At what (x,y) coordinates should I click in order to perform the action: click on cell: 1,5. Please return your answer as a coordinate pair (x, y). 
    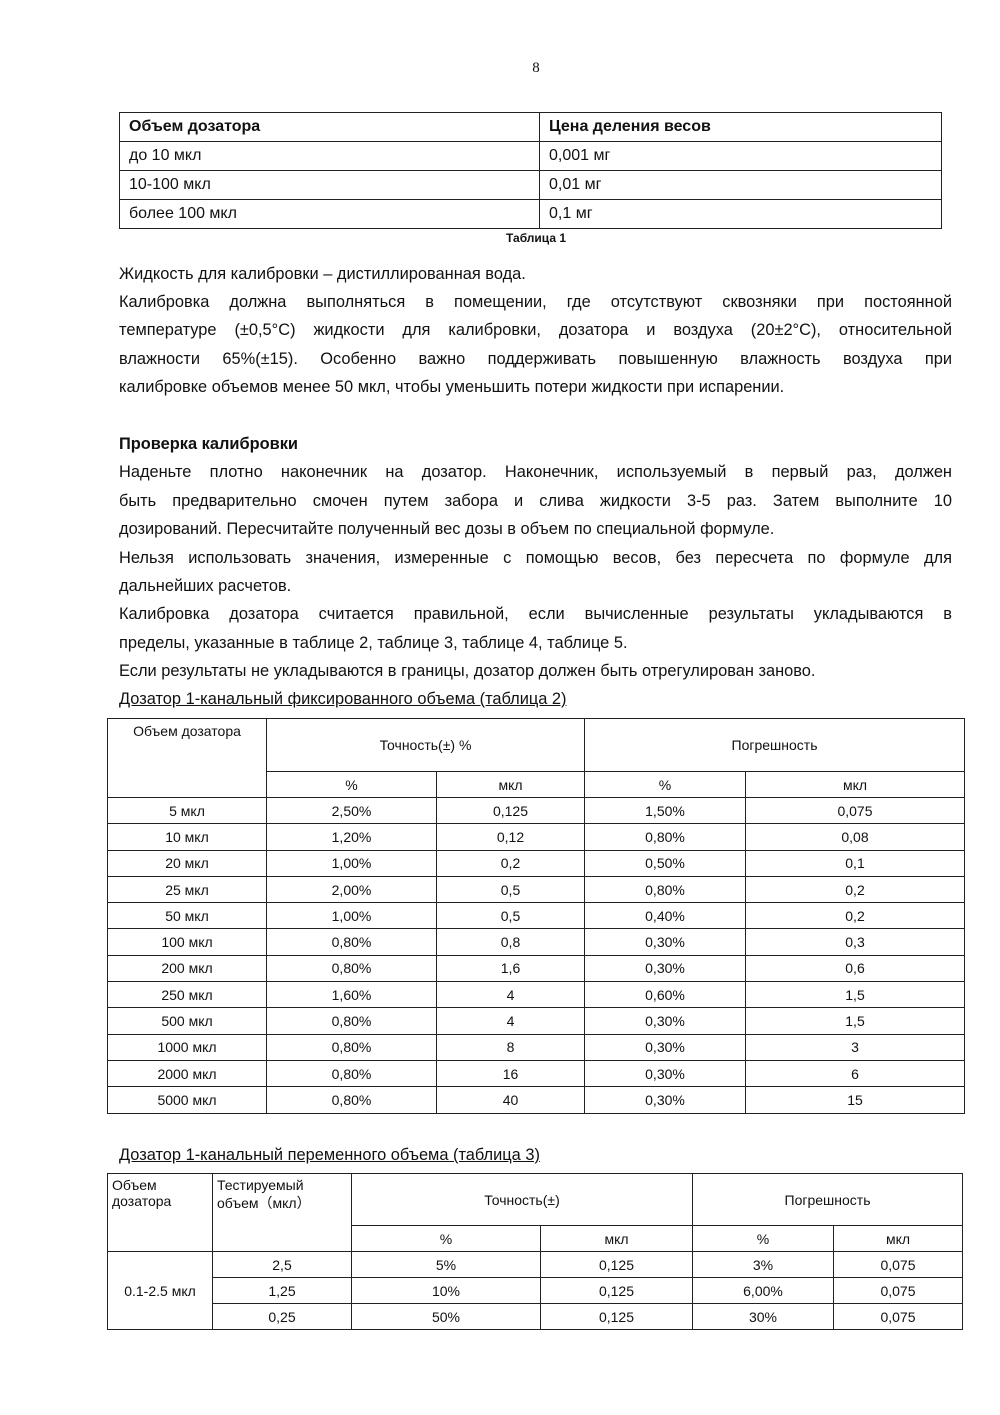
    Looking at the image, I should click on (855, 995).